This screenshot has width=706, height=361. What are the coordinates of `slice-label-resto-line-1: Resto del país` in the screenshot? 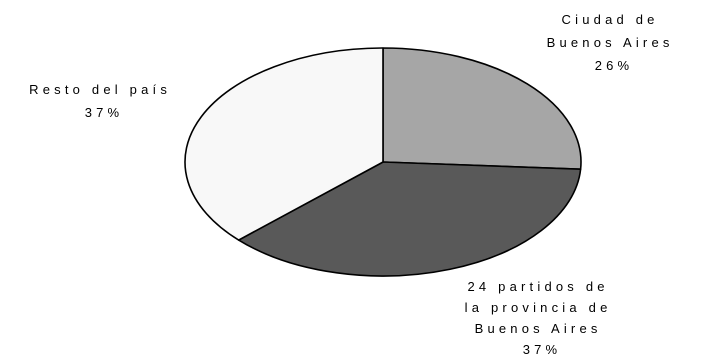 It's located at (100, 89).